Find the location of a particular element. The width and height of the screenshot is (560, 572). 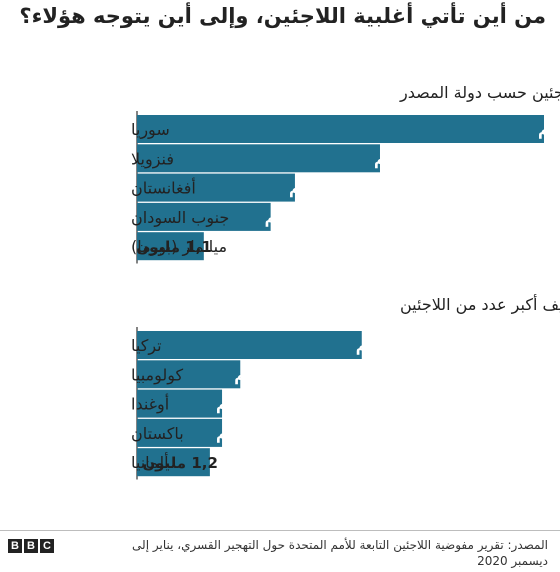

chart-1-category-label-4: جنوب السودان is located at coordinates (180, 218).